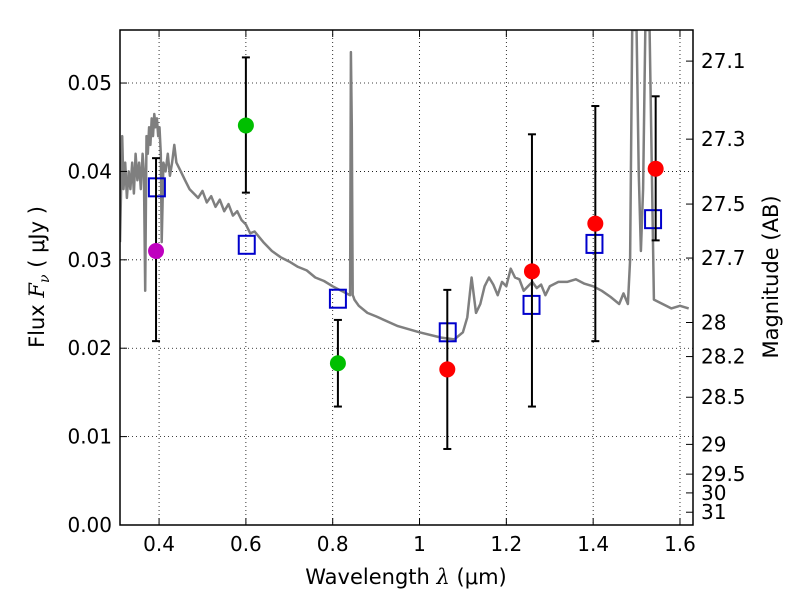 The image size is (800, 600). Describe the element at coordinates (723, 357) in the screenshot. I see `y2-tick-label: 28.2` at that location.